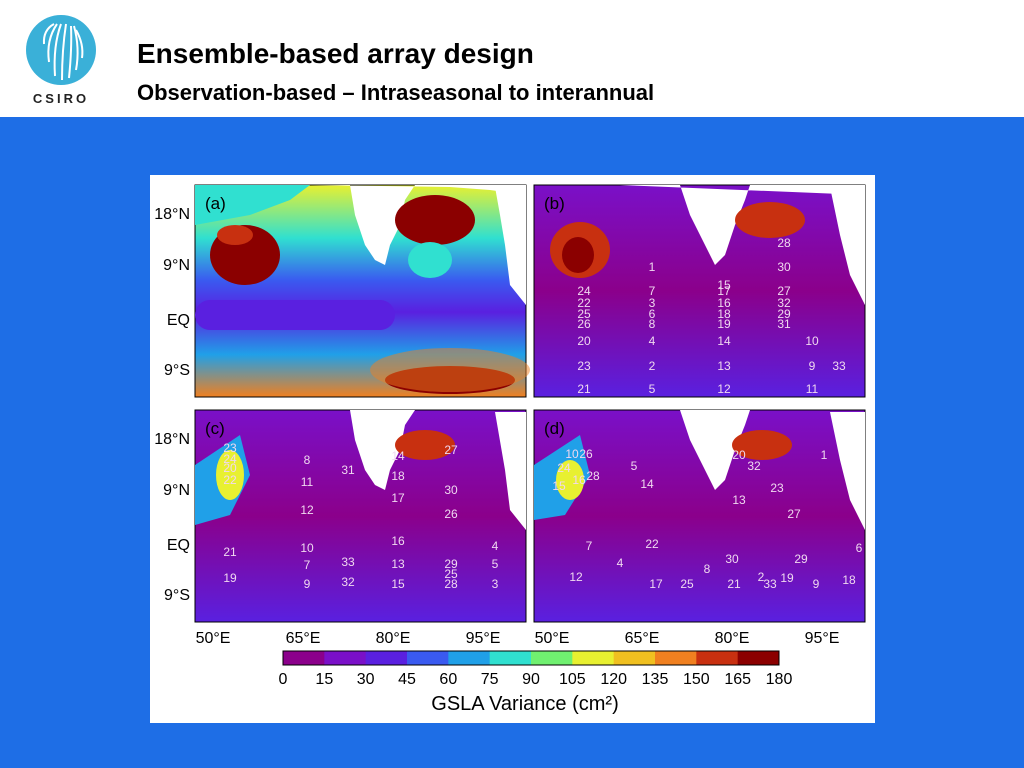 This screenshot has height=768, width=1024. I want to click on colorbar, so click(531, 658).